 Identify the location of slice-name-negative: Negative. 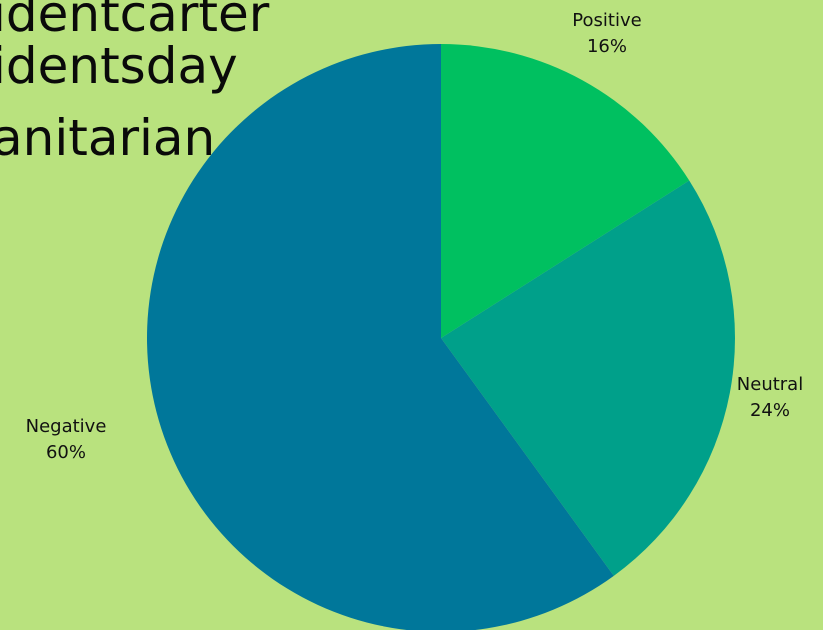
(66, 426).